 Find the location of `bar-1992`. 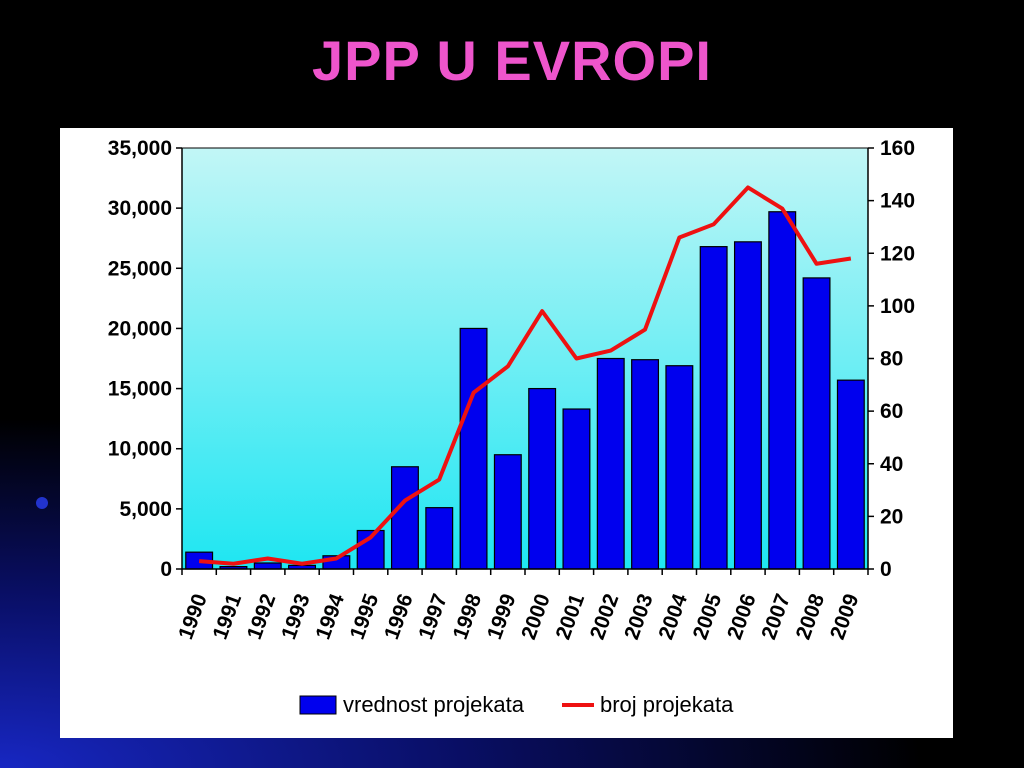

bar-1992 is located at coordinates (267, 566).